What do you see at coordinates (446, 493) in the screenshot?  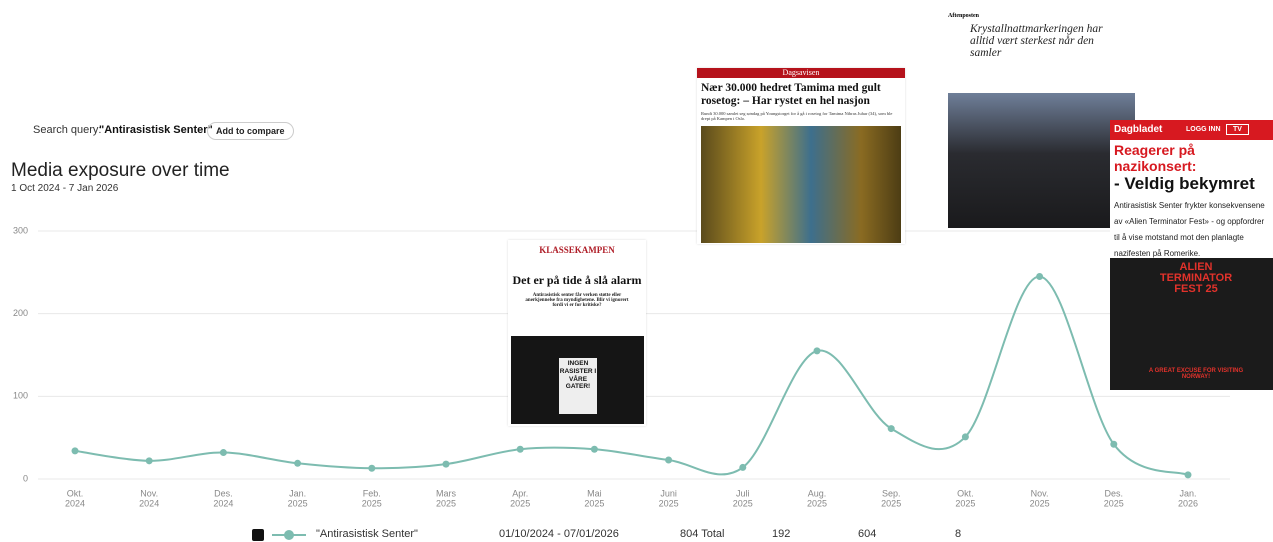 I see `x-tick-label: Mars` at bounding box center [446, 493].